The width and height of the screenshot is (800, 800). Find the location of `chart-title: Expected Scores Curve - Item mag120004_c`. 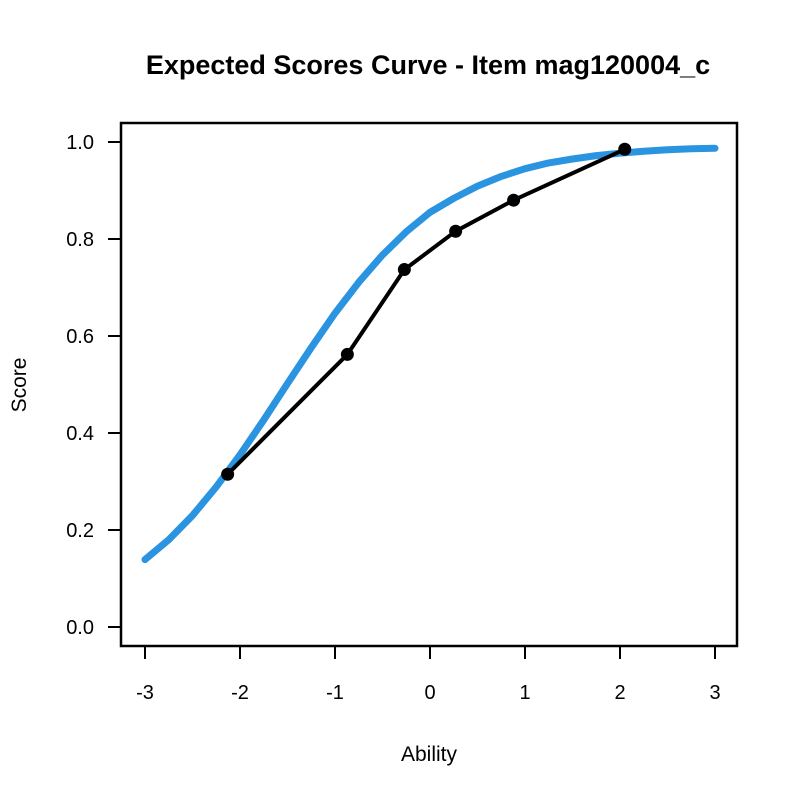

chart-title: Expected Scores Curve - Item mag120004_c is located at coordinates (428, 65).